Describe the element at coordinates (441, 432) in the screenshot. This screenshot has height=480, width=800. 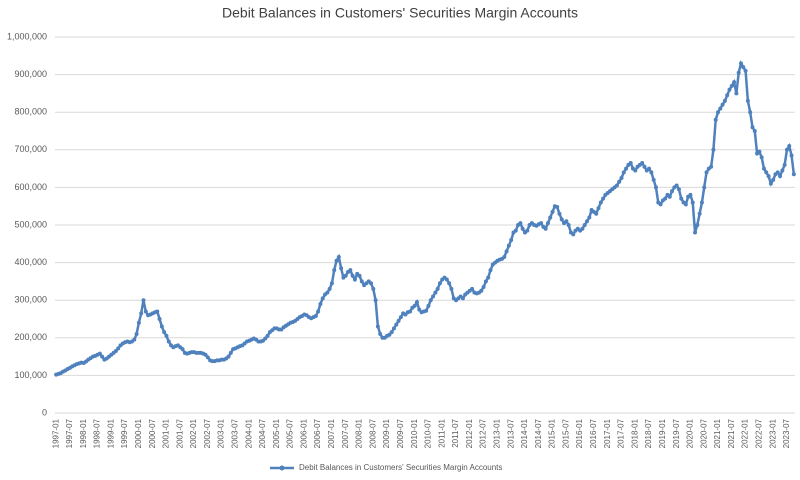
I see `x-tick-label: 2011-01` at that location.